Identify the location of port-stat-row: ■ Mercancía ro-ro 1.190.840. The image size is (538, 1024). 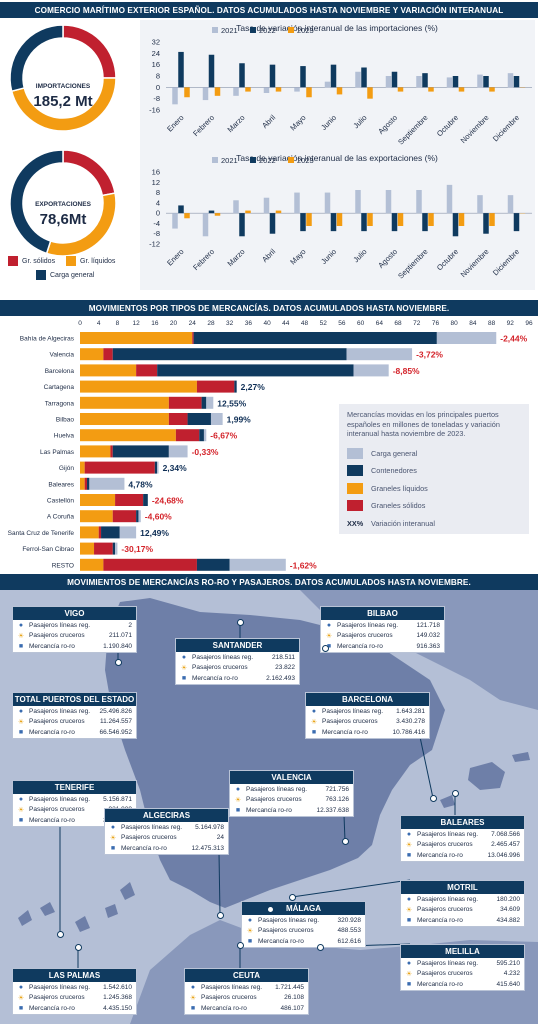
(74, 646).